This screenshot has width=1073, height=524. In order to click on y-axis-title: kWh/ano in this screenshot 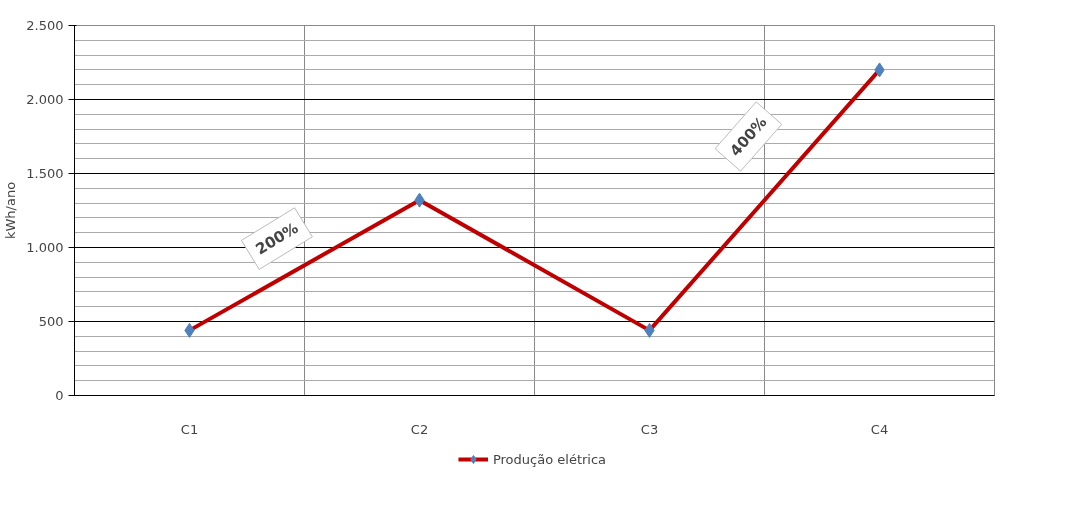, I will do `click(11, 210)`.